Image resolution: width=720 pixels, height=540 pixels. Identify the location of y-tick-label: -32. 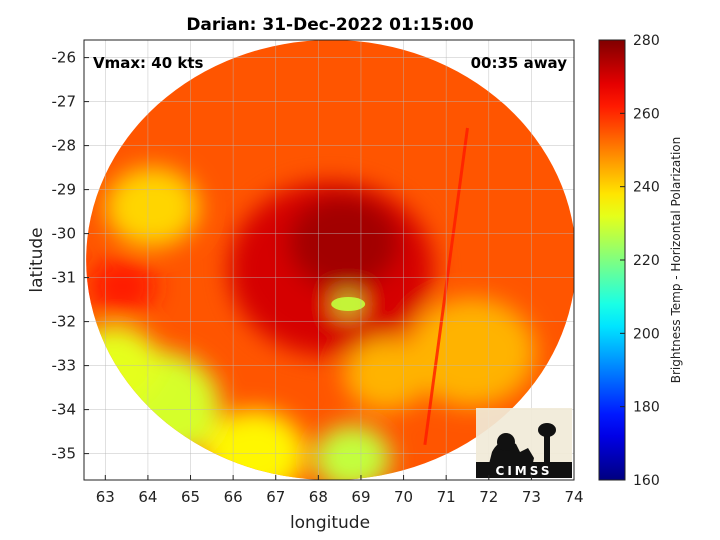
(64, 322).